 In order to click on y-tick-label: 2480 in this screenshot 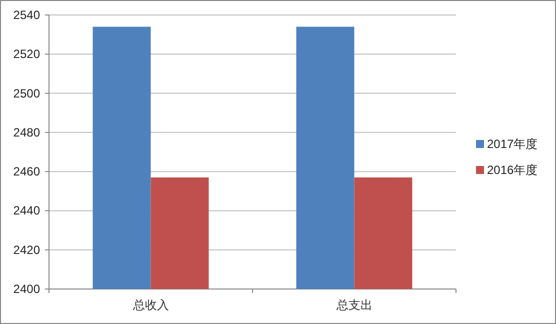, I will do `click(26, 132)`.